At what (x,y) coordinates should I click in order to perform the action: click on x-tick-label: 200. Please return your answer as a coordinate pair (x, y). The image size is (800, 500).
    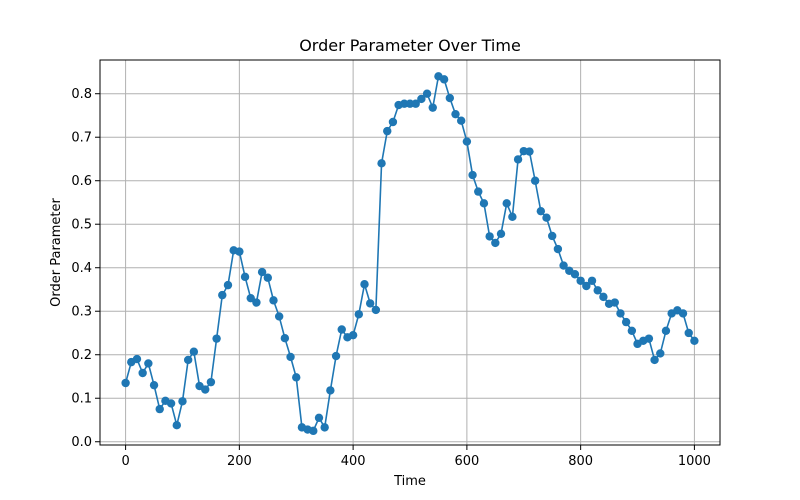
    Looking at the image, I should click on (239, 461).